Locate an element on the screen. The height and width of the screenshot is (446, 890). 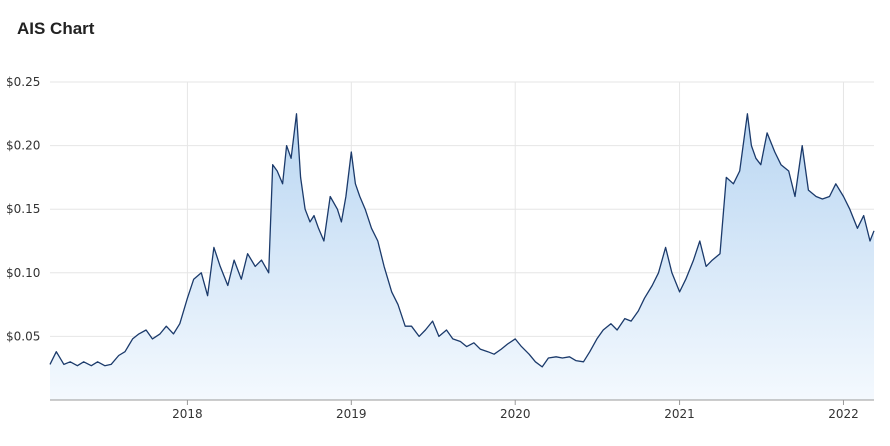
y-tick-label: $0.10 is located at coordinates (23, 273).